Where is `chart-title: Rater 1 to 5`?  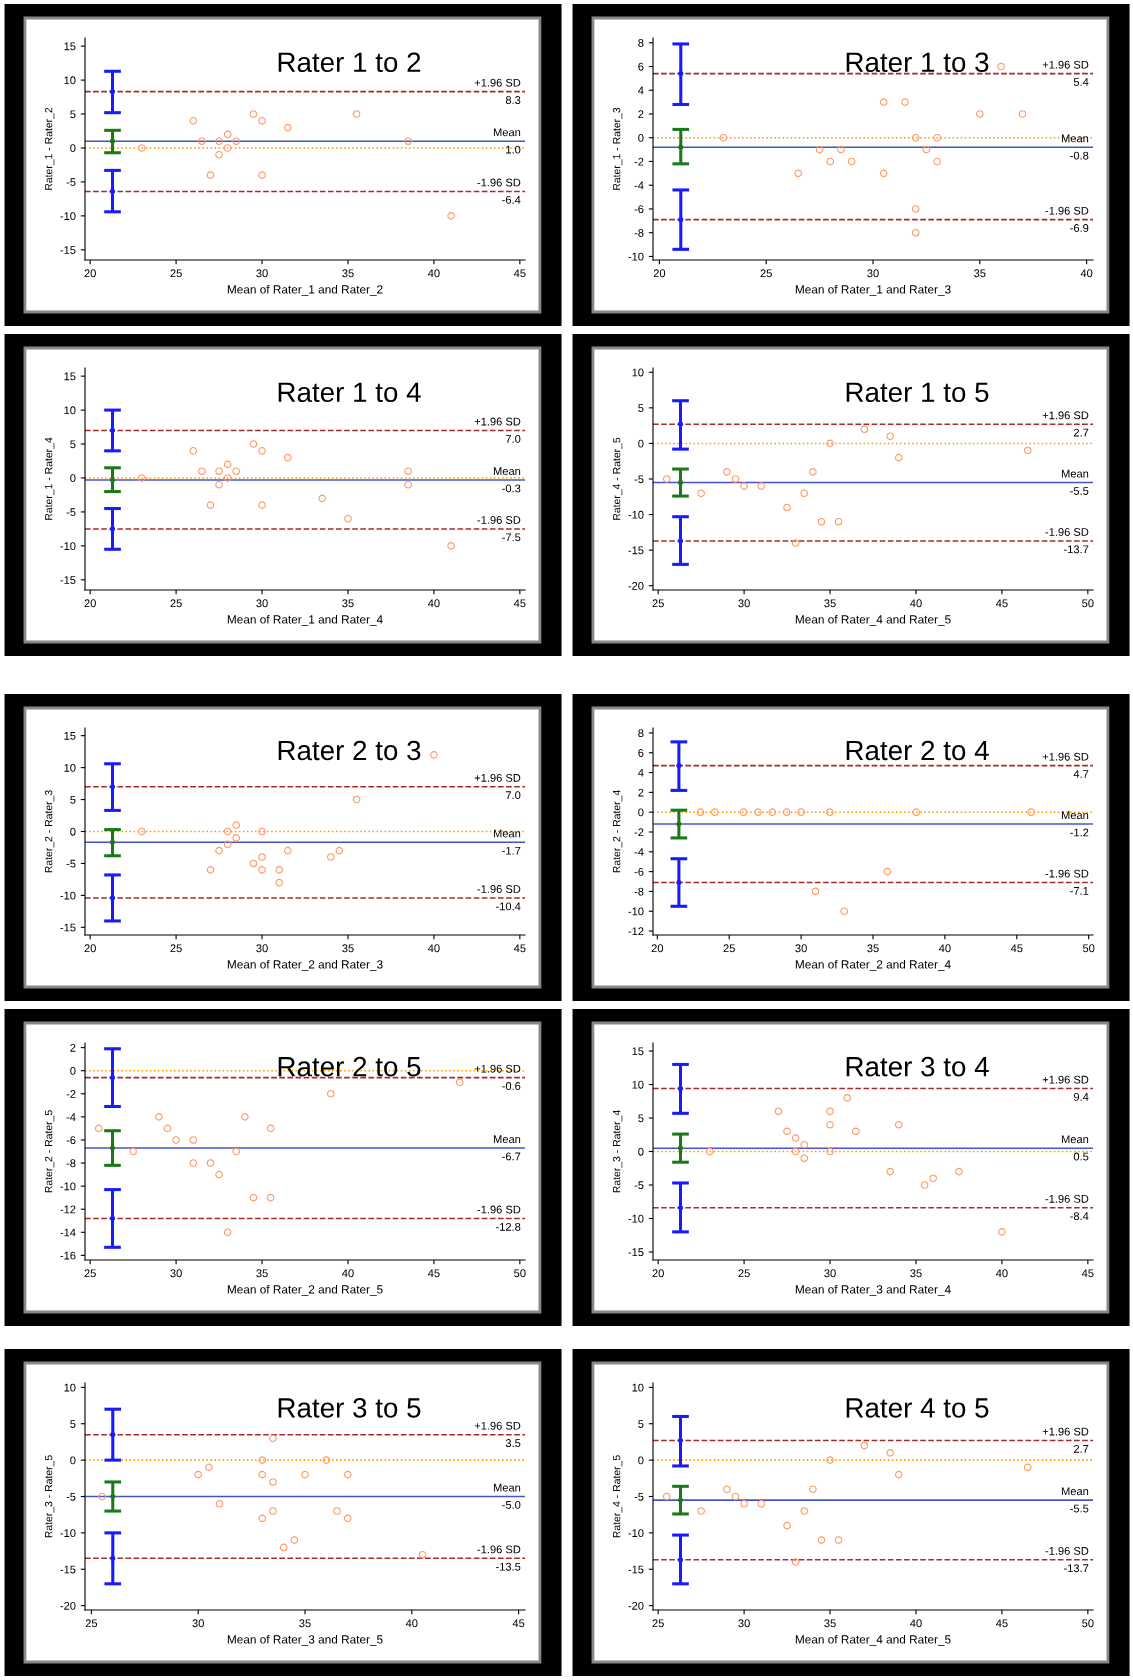
chart-title: Rater 1 to 5 is located at coordinates (917, 392).